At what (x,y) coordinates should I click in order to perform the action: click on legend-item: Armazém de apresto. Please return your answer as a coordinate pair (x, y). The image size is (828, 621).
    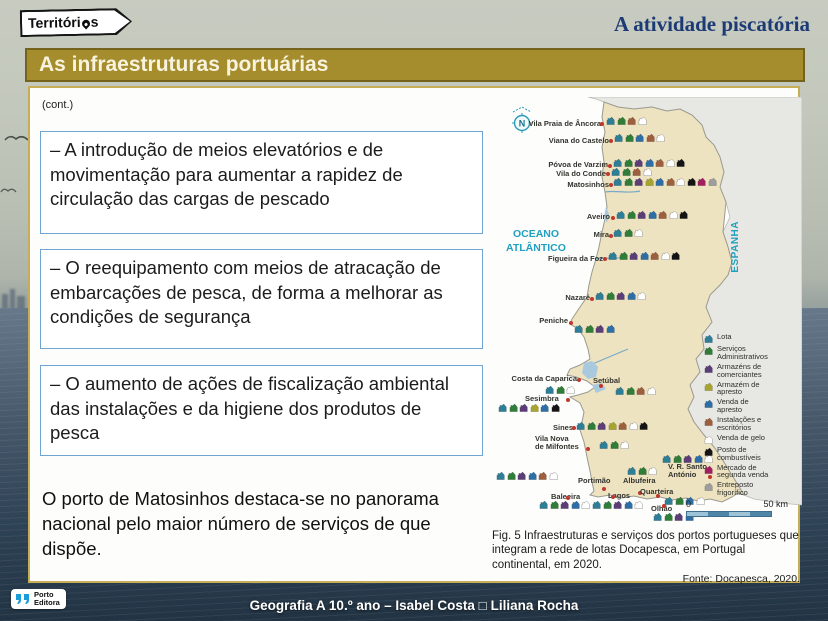
    Looking at the image, I should click on (752, 388).